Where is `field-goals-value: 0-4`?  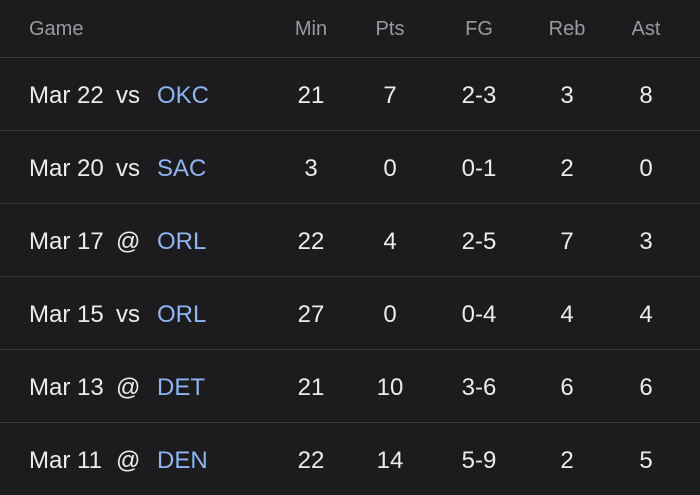 field-goals-value: 0-4 is located at coordinates (479, 314).